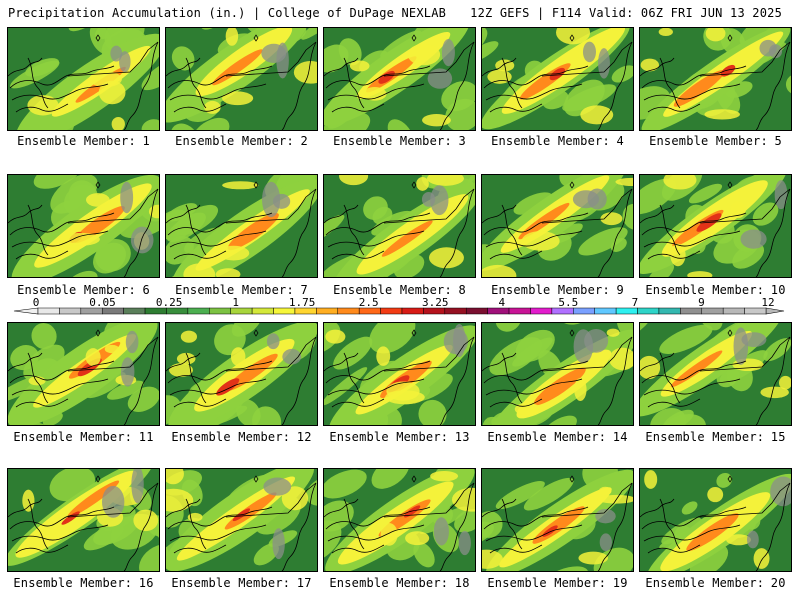 This screenshot has height=600, width=800. Describe the element at coordinates (146, 290) in the screenshot. I see `member-number: 6` at that location.